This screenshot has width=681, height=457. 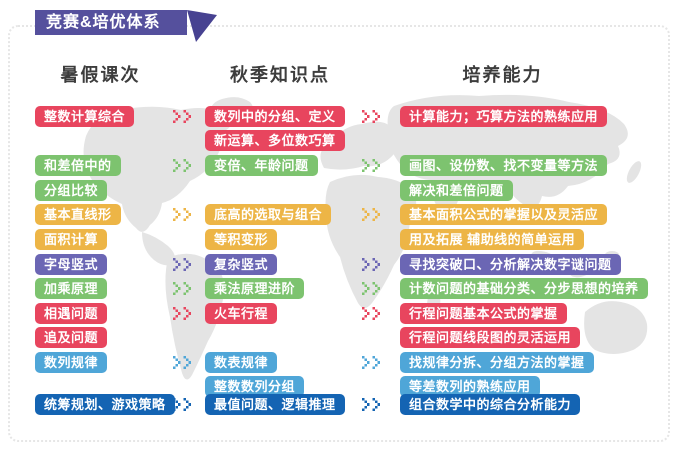 I want to click on course-pill: 相遇问题, so click(x=71, y=313).